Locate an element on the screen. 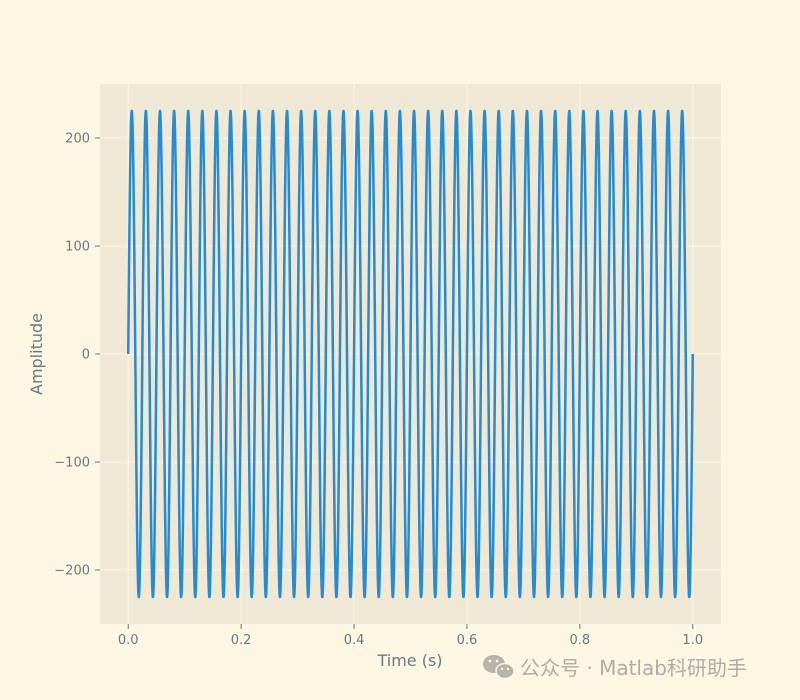  x-tick-label: 0.6 is located at coordinates (467, 640).